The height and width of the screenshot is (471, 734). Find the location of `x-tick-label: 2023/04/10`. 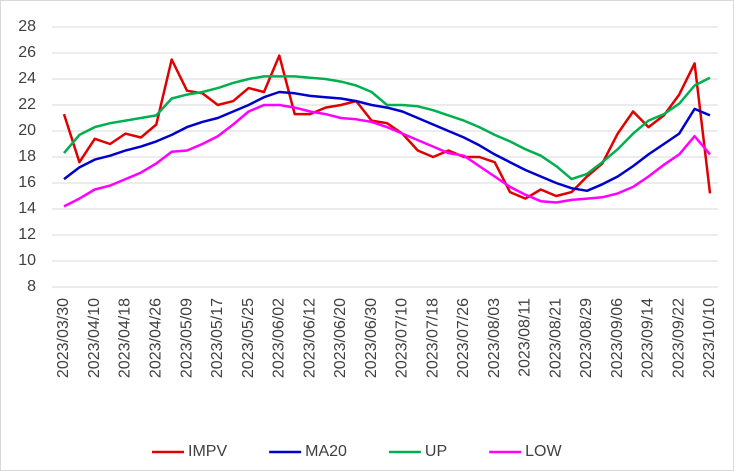

x-tick-label: 2023/04/10 is located at coordinates (94, 338).